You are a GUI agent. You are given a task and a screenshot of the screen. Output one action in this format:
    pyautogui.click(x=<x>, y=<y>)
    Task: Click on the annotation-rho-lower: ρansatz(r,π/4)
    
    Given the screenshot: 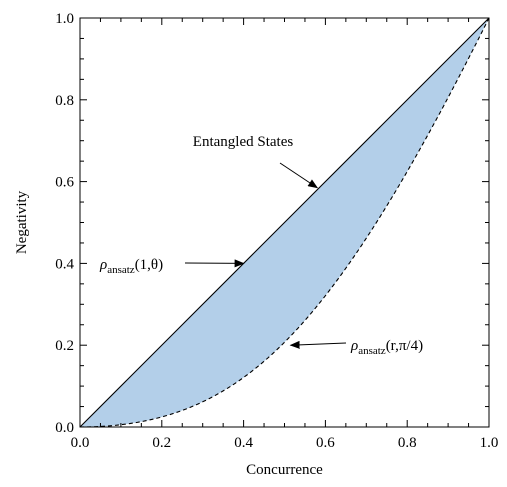 What is the action you would take?
    pyautogui.click(x=386, y=347)
    